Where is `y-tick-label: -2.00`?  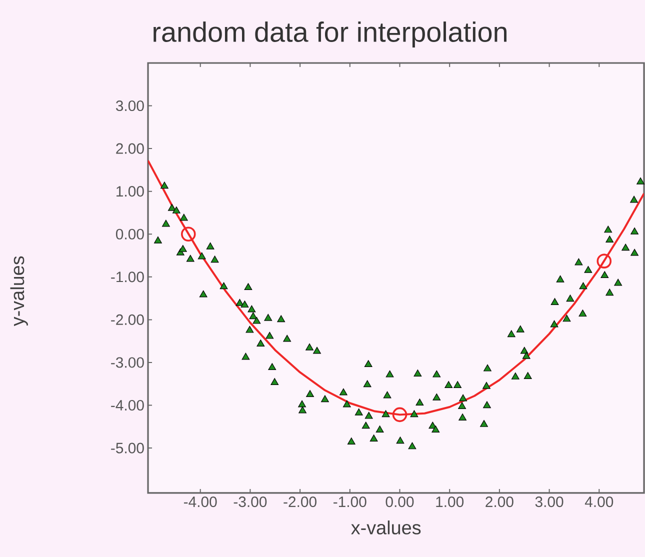
y-tick-label: -2.00 is located at coordinates (127, 319).